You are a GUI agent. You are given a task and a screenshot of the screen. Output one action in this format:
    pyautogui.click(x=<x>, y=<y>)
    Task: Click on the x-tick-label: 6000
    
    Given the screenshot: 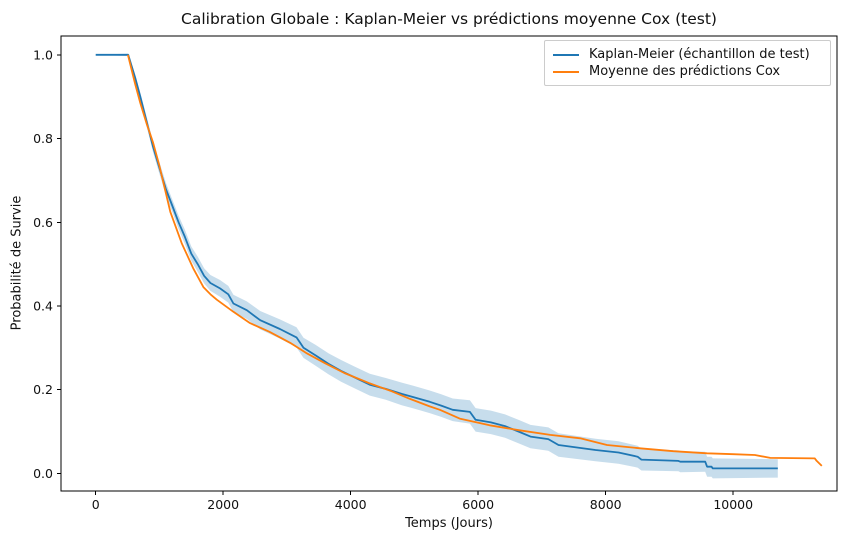 What is the action you would take?
    pyautogui.click(x=478, y=504)
    